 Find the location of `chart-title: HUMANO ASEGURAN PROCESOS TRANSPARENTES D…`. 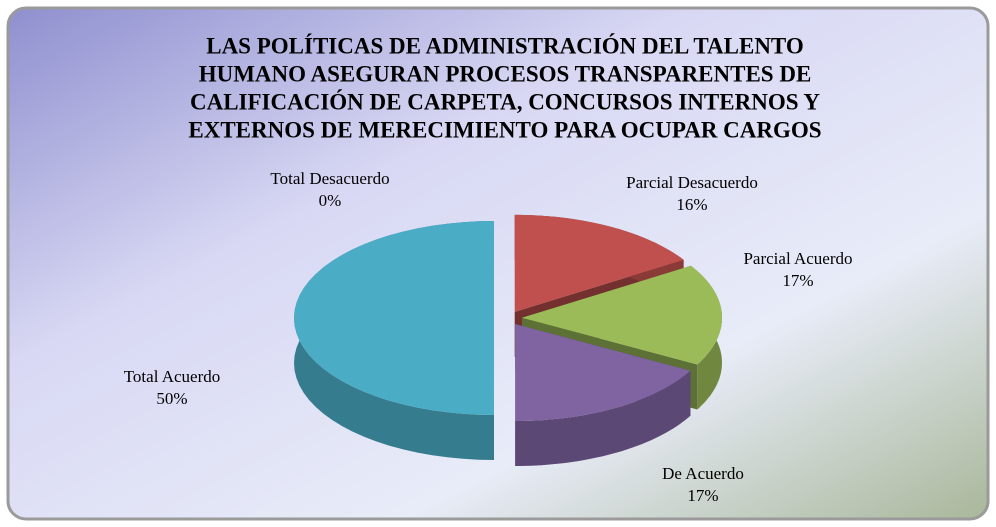

chart-title: HUMANO ASEGURAN PROCESOS TRANSPARENTES D… is located at coordinates (505, 73).